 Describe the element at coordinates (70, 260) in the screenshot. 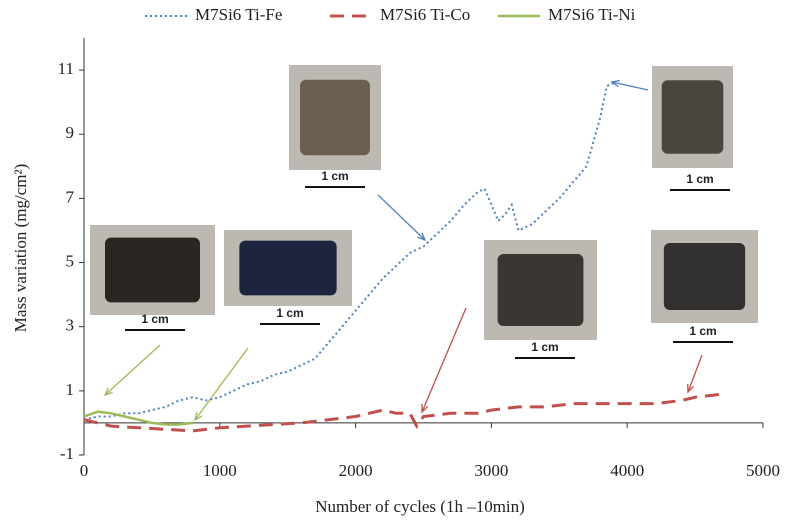

I see `y-tick-label: 5` at that location.